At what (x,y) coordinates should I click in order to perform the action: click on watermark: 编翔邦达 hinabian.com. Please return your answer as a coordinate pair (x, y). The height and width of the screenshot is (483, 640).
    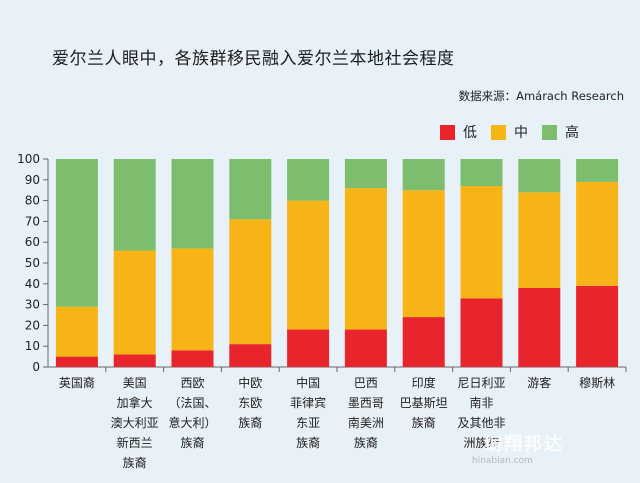
    Looking at the image, I should click on (542, 451).